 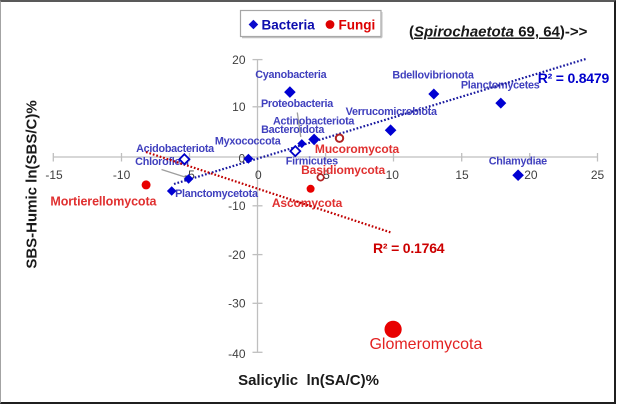 I want to click on svg-text: Chlamydiae, so click(x=518, y=162).